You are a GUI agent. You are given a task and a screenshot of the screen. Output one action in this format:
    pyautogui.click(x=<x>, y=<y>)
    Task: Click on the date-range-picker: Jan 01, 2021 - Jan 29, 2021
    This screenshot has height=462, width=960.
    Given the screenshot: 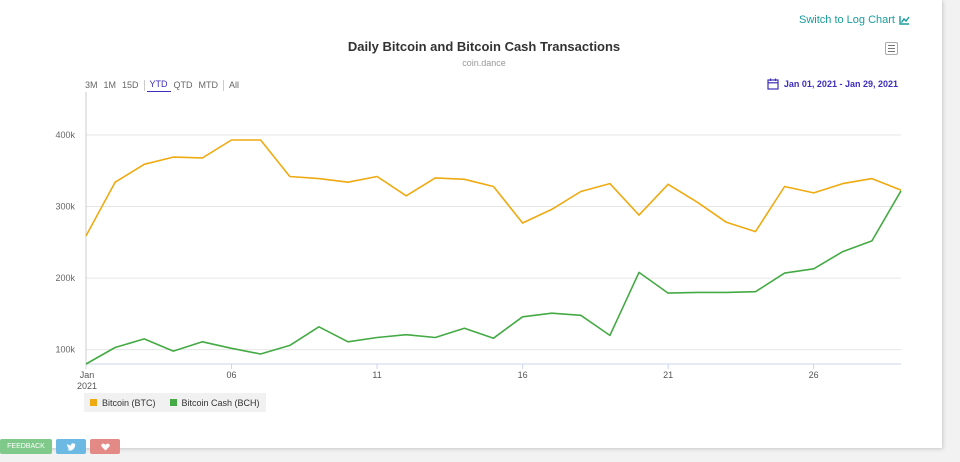 What is the action you would take?
    pyautogui.click(x=832, y=84)
    